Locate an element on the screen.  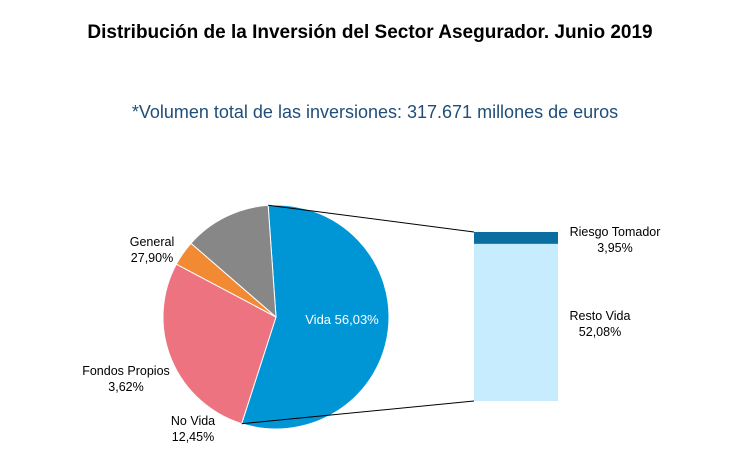
pie-slice-general is located at coordinates (219, 344).